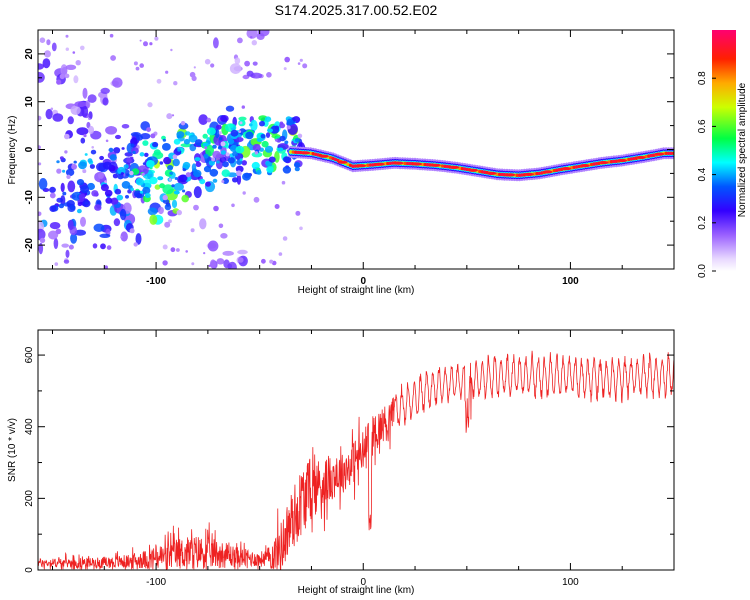  Describe the element at coordinates (197, 159) in the screenshot. I see `spectrogram-hotspot` at that location.